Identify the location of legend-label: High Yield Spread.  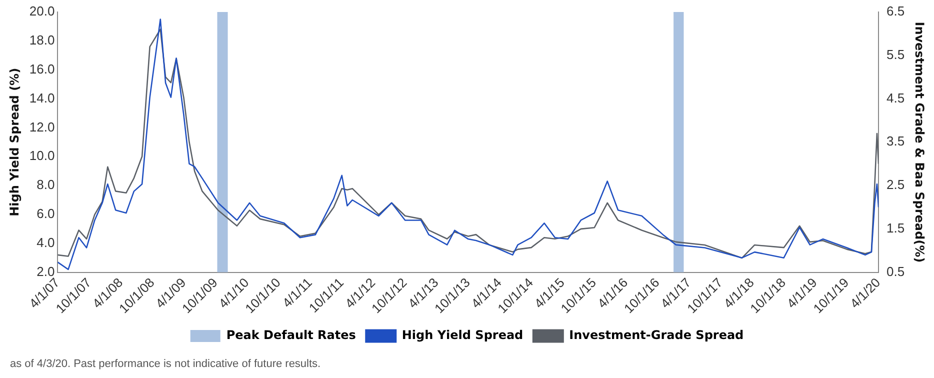
(463, 335).